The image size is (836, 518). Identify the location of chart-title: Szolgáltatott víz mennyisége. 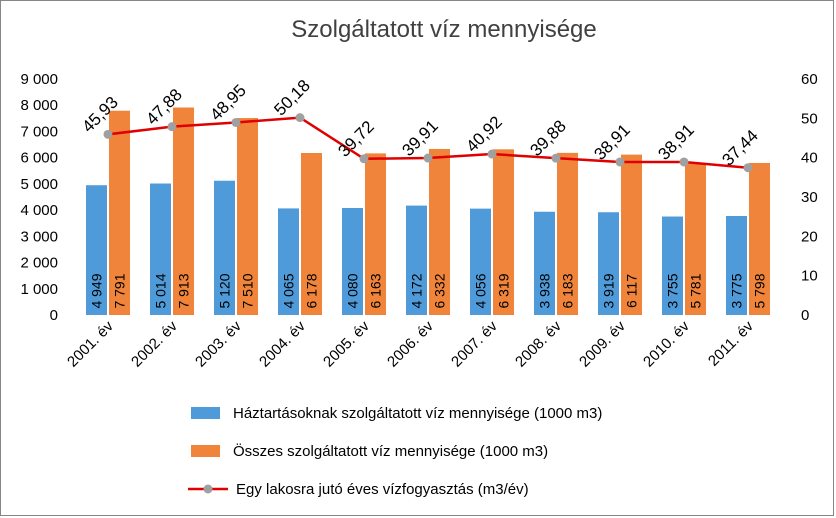
(444, 29).